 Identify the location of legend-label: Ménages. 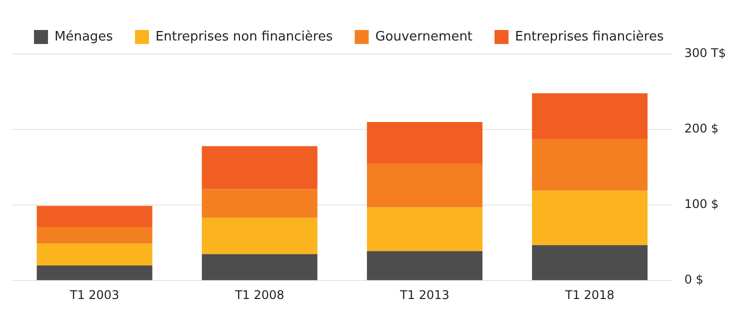
(84, 36).